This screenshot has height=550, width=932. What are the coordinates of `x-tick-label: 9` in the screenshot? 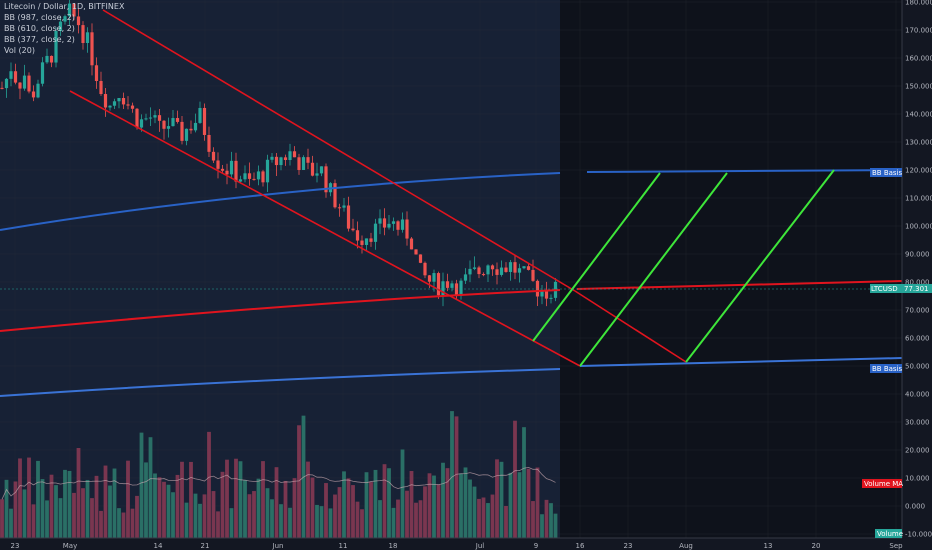 It's located at (536, 546).